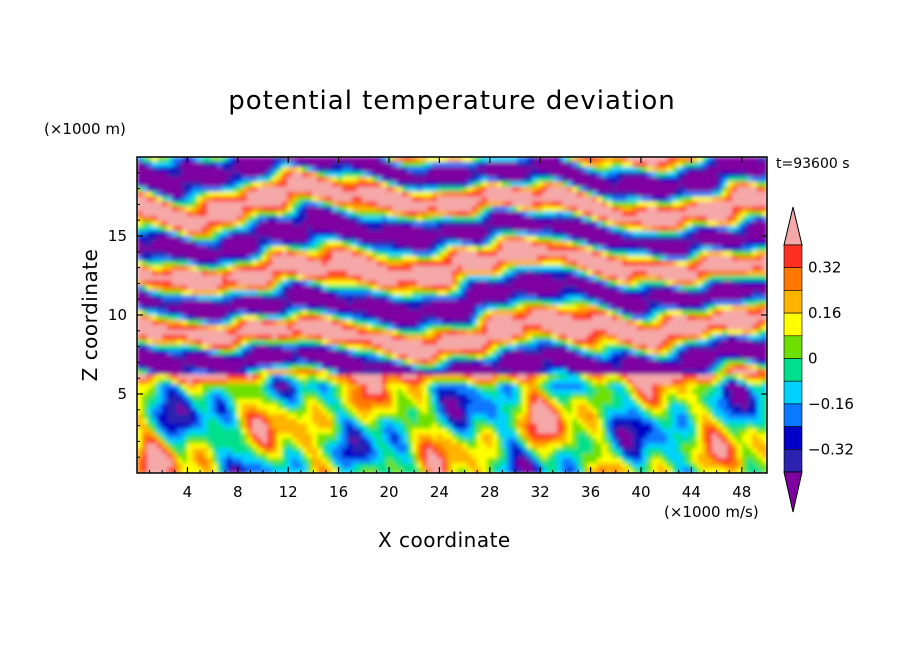  Describe the element at coordinates (831, 449) in the screenshot. I see `colorbar-tick-label: −0.32` at that location.